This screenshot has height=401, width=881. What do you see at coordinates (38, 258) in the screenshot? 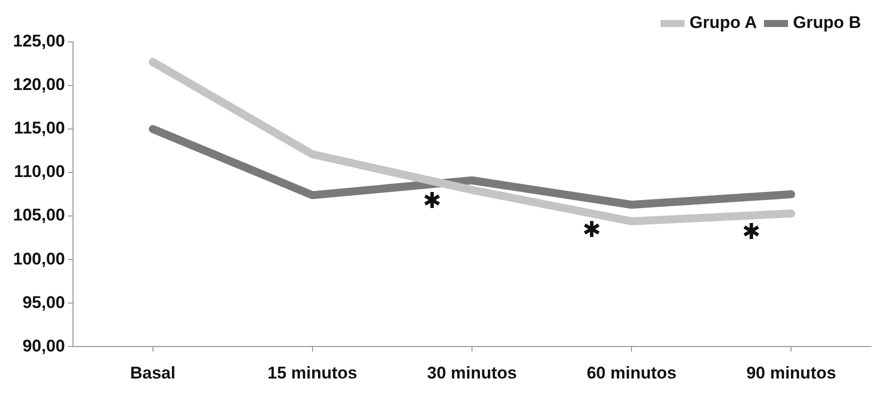
I see `y-tick-label: 100,00` at bounding box center [38, 258].